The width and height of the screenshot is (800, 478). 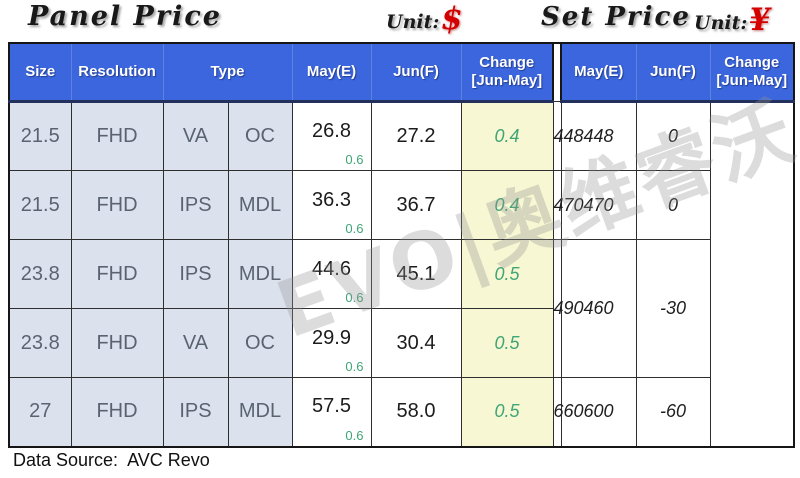 What do you see at coordinates (568, 205) in the screenshot?
I see `cell-set-may: 470` at bounding box center [568, 205].